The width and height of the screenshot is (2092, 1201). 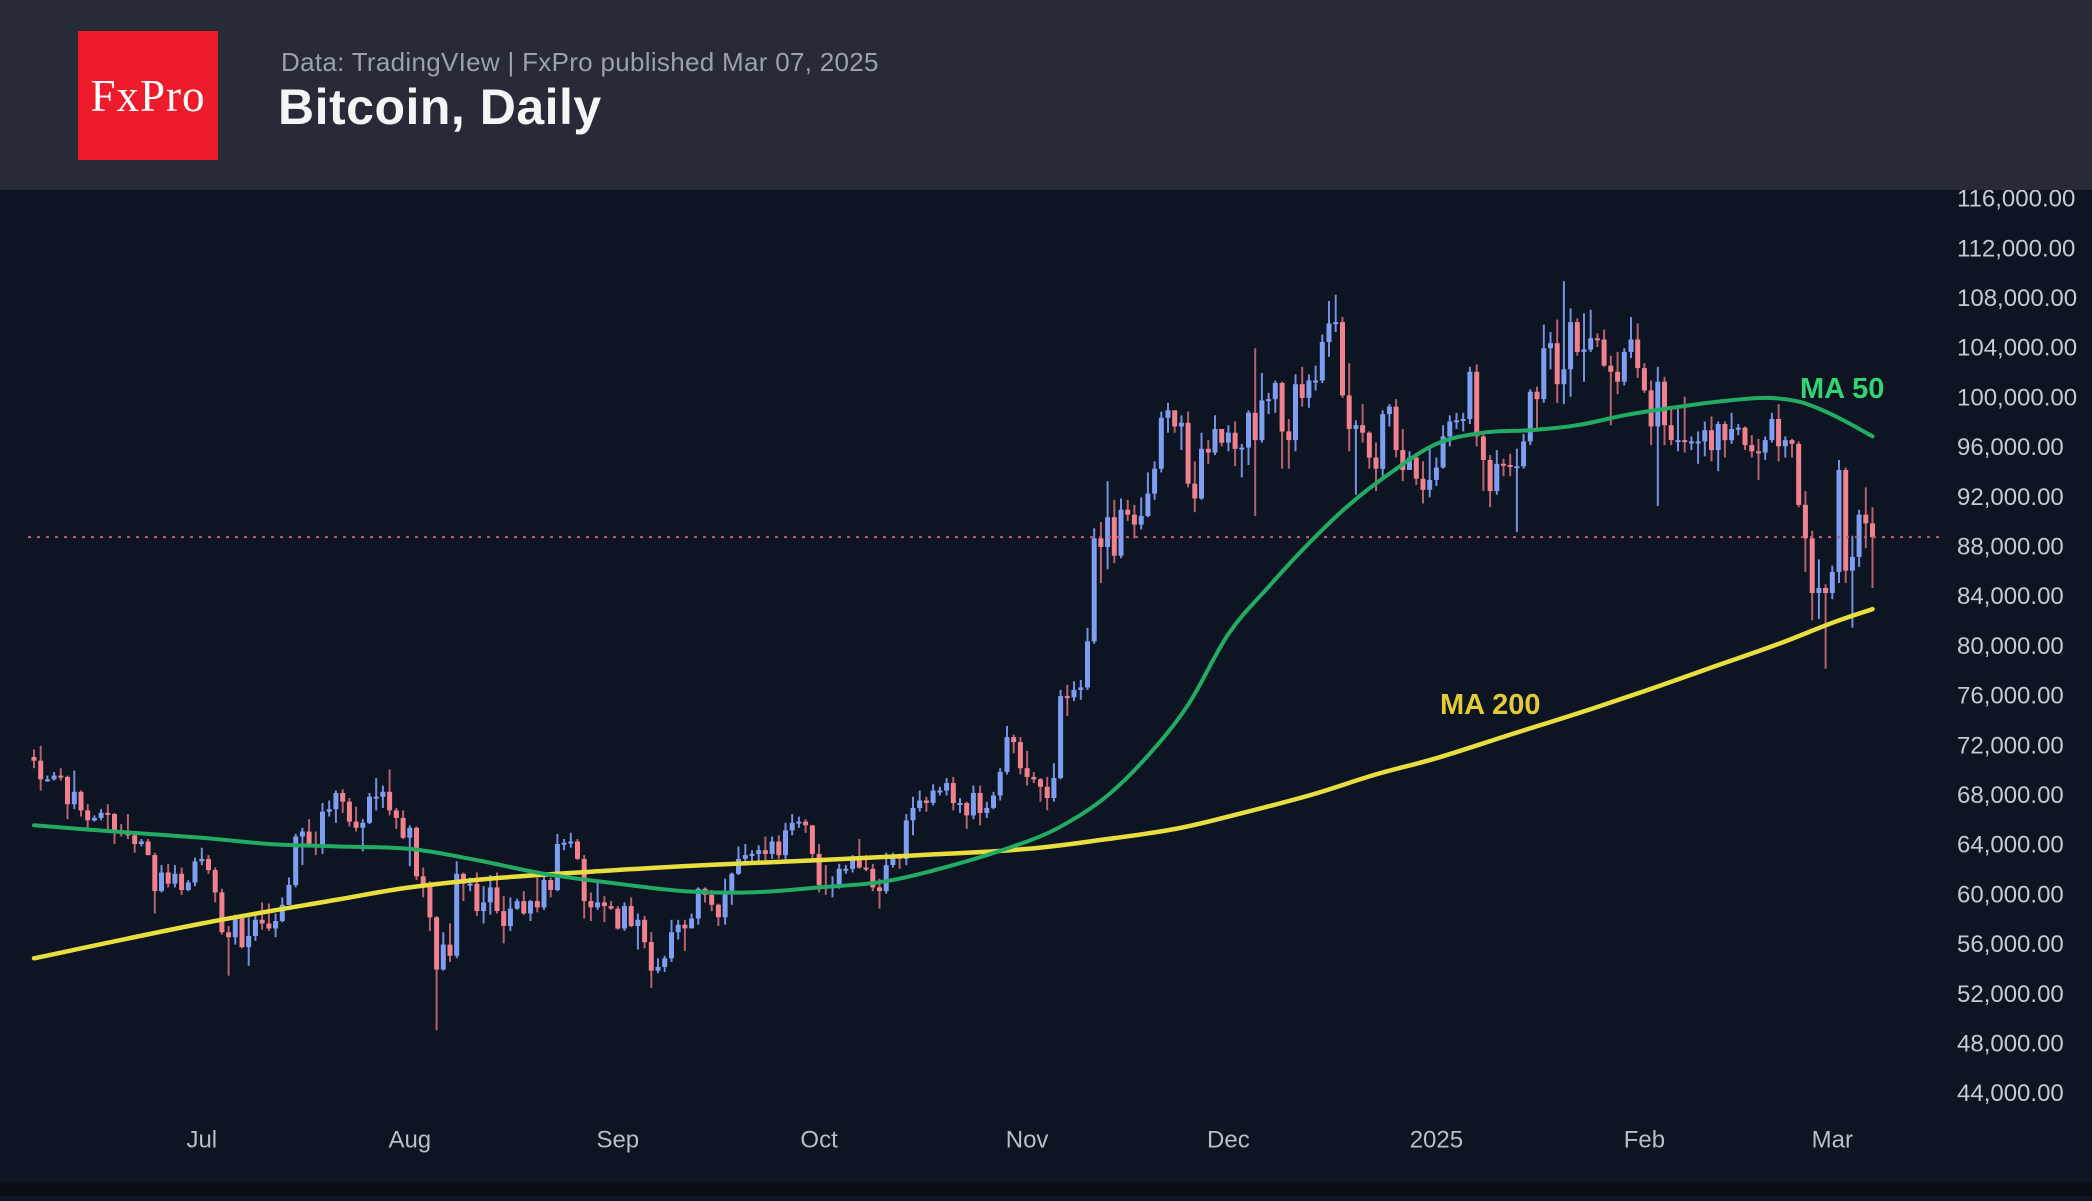 What do you see at coordinates (1644, 1140) in the screenshot?
I see `time-axis-tick: Feb` at bounding box center [1644, 1140].